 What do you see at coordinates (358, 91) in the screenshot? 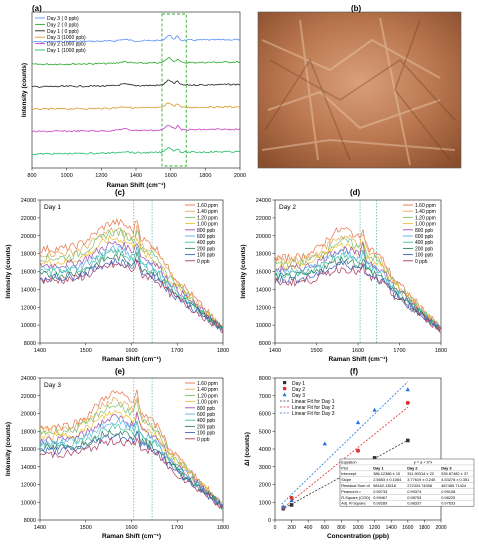
I see `micrograph-texture` at bounding box center [358, 91].